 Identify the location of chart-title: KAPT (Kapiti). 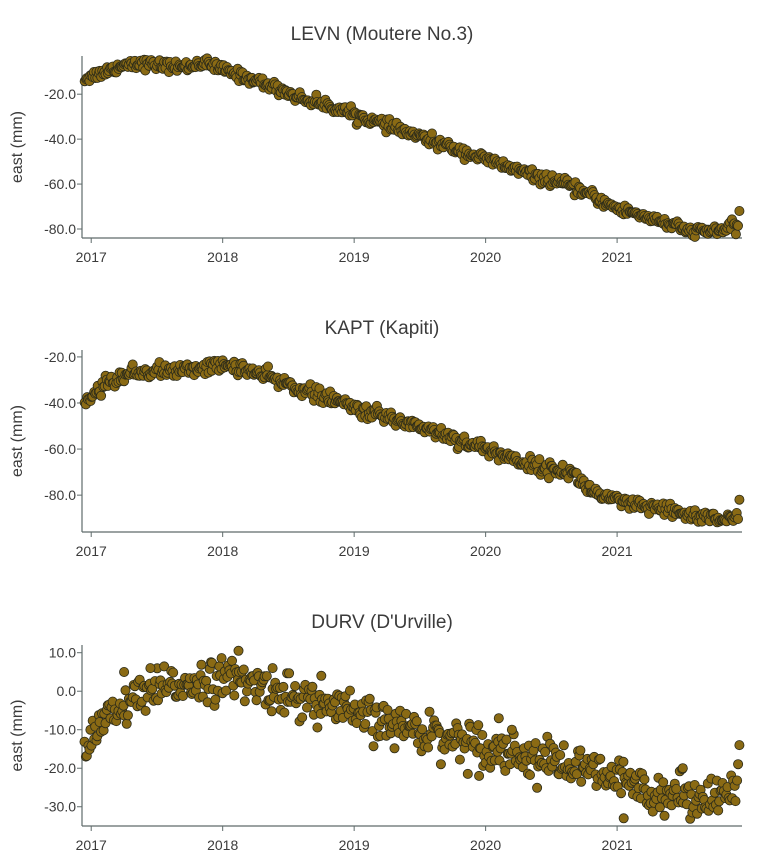
(382, 328).